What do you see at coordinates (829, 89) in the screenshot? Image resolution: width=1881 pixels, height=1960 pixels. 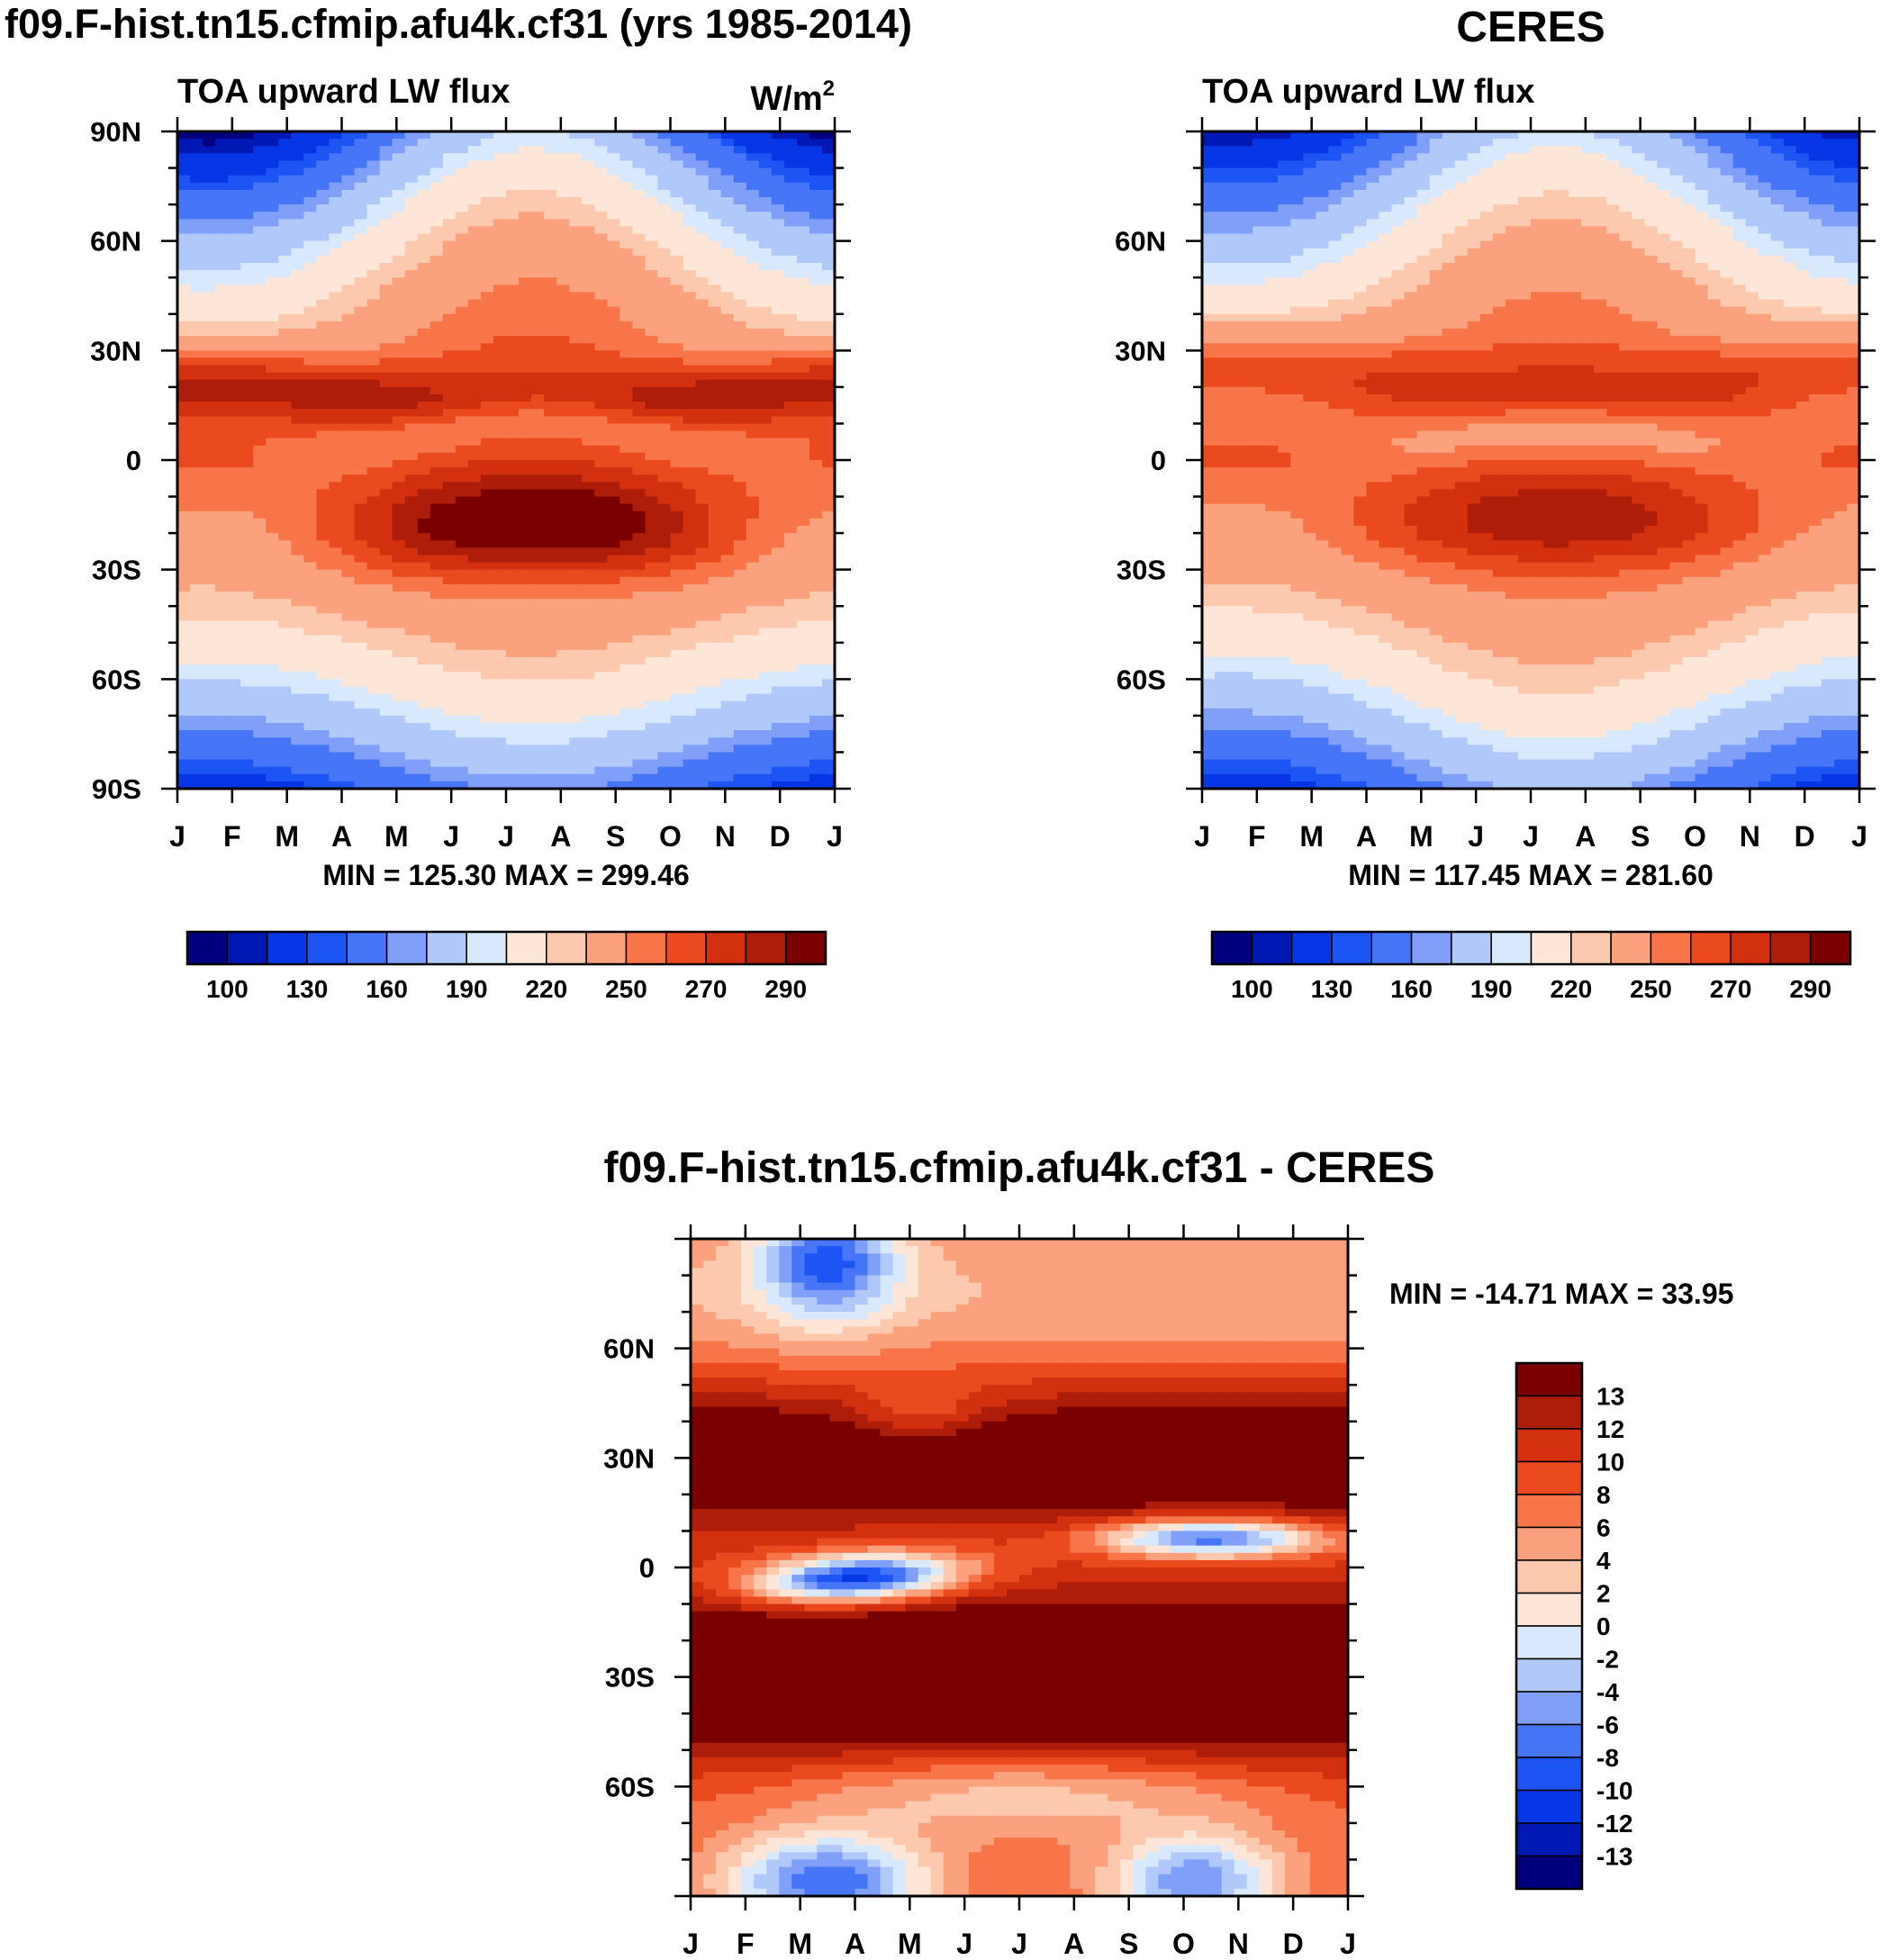 I see `units-exponent: 2` at bounding box center [829, 89].